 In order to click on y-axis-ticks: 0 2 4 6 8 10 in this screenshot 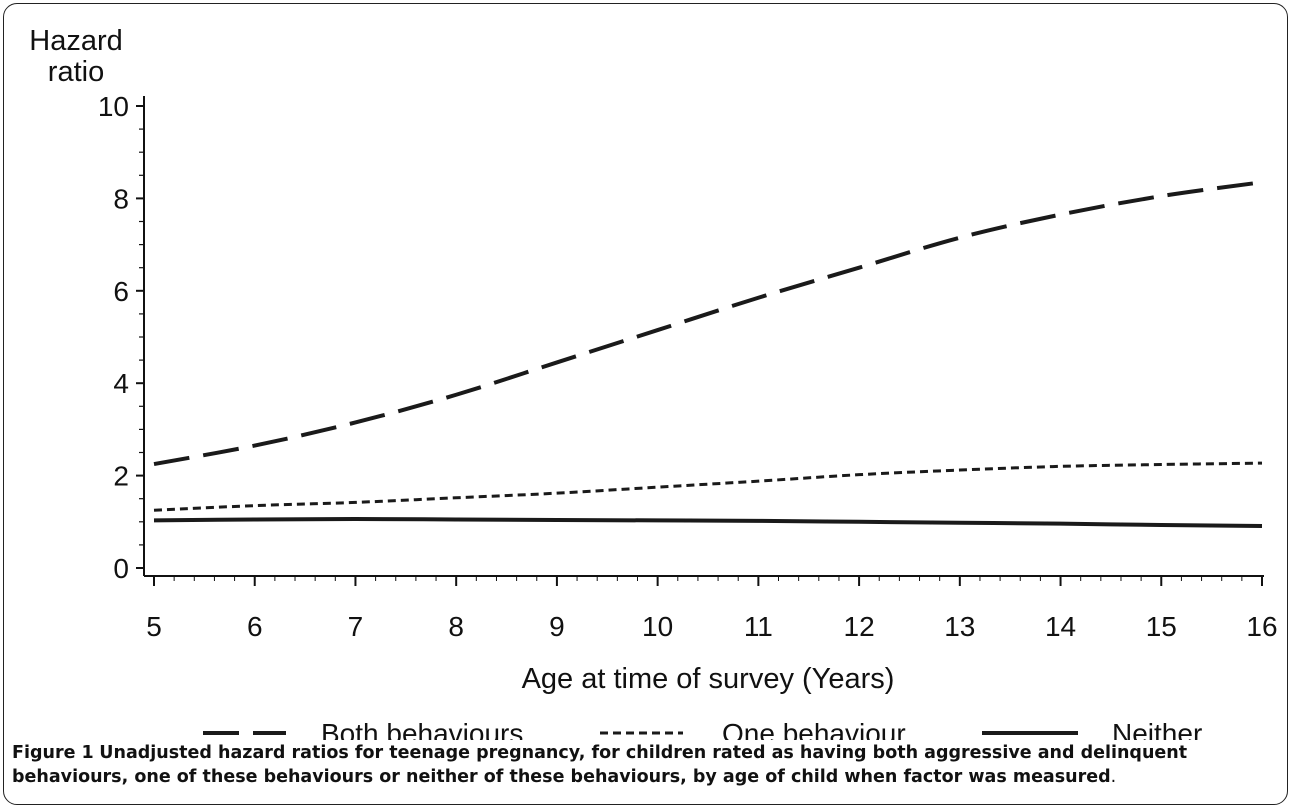, I will do `click(121, 337)`.